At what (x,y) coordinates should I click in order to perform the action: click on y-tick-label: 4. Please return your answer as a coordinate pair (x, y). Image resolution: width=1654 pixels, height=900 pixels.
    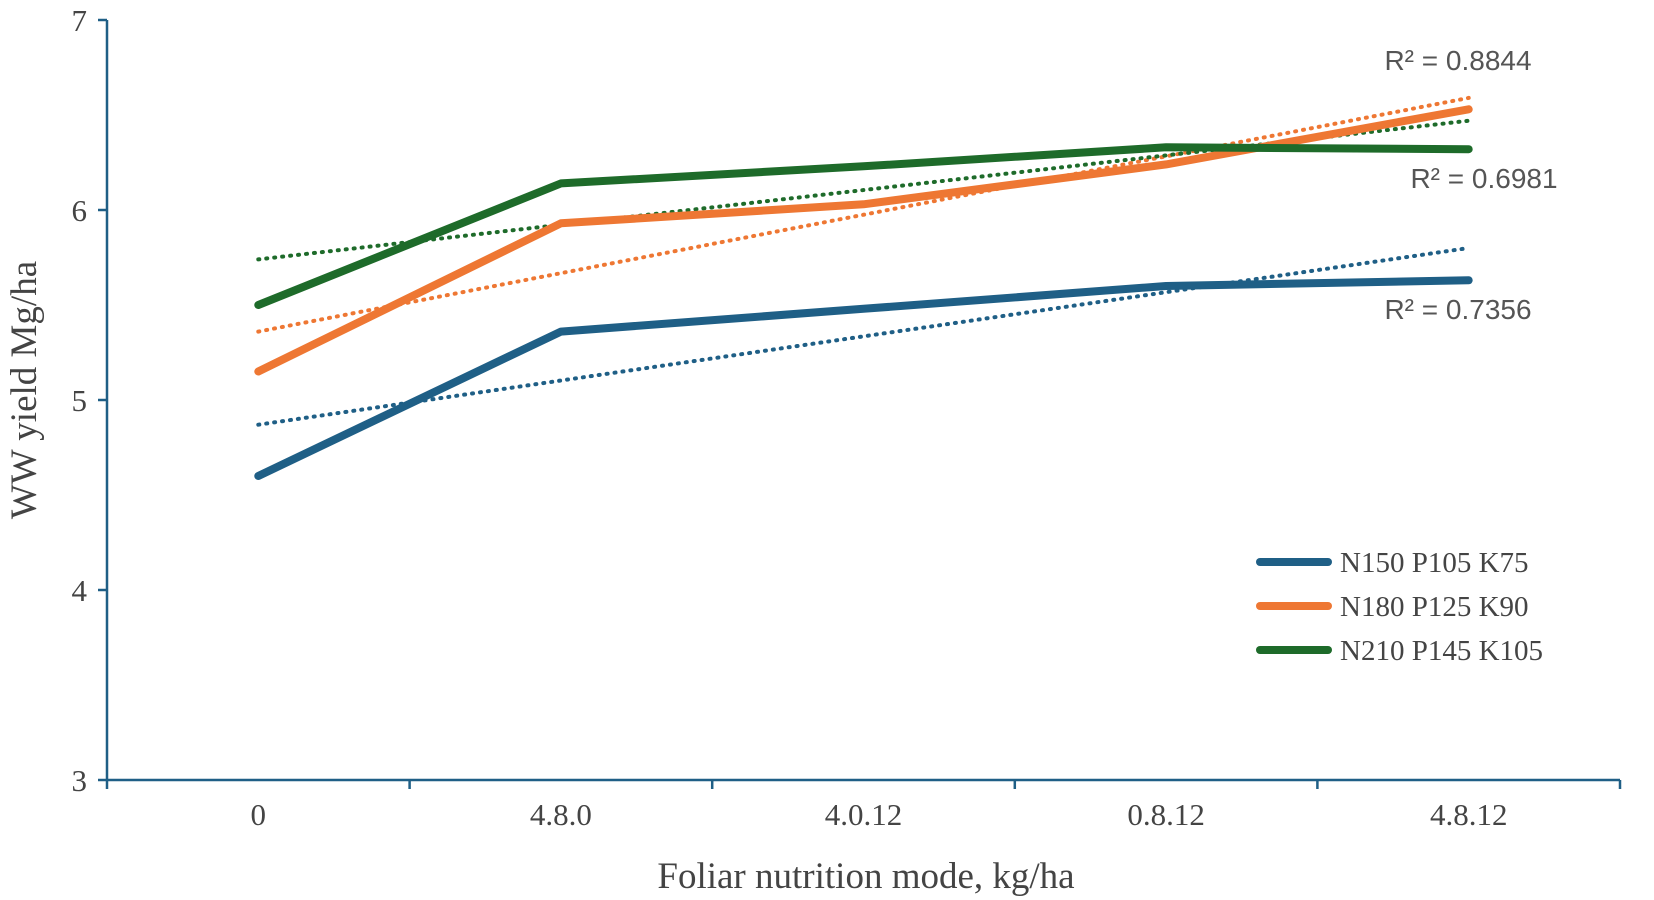
    Looking at the image, I should click on (80, 590).